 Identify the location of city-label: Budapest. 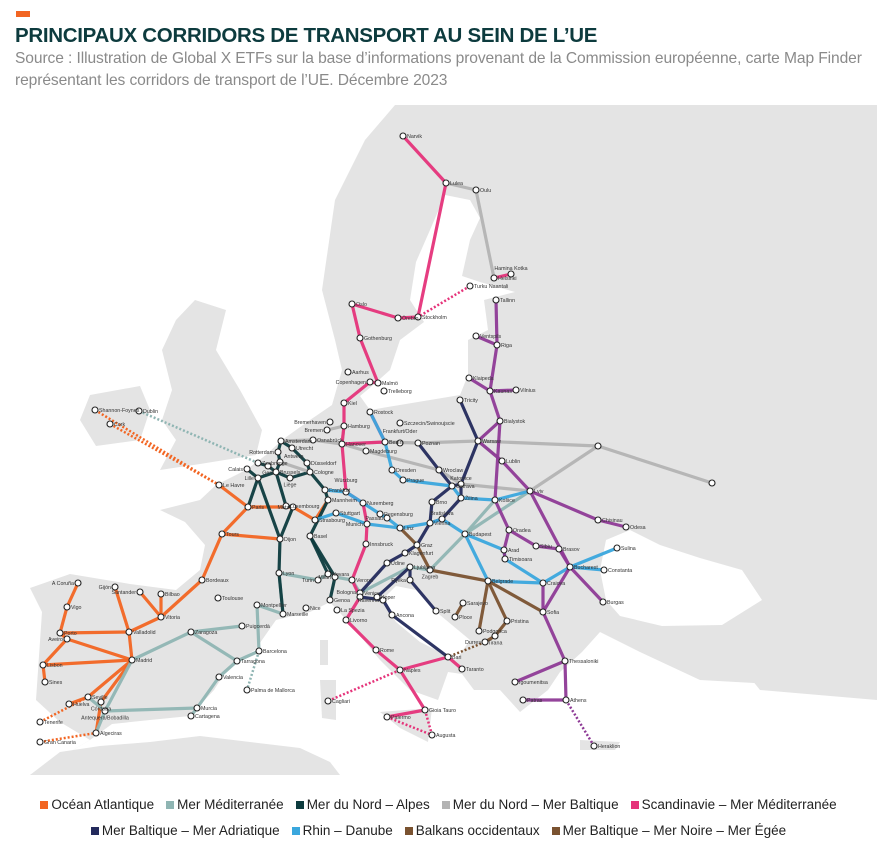
(480, 535).